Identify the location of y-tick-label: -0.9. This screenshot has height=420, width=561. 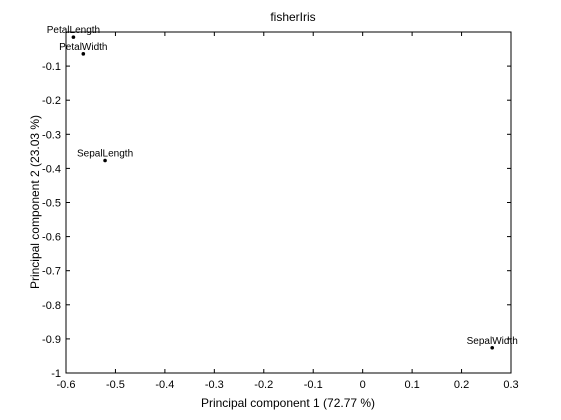
(51, 340).